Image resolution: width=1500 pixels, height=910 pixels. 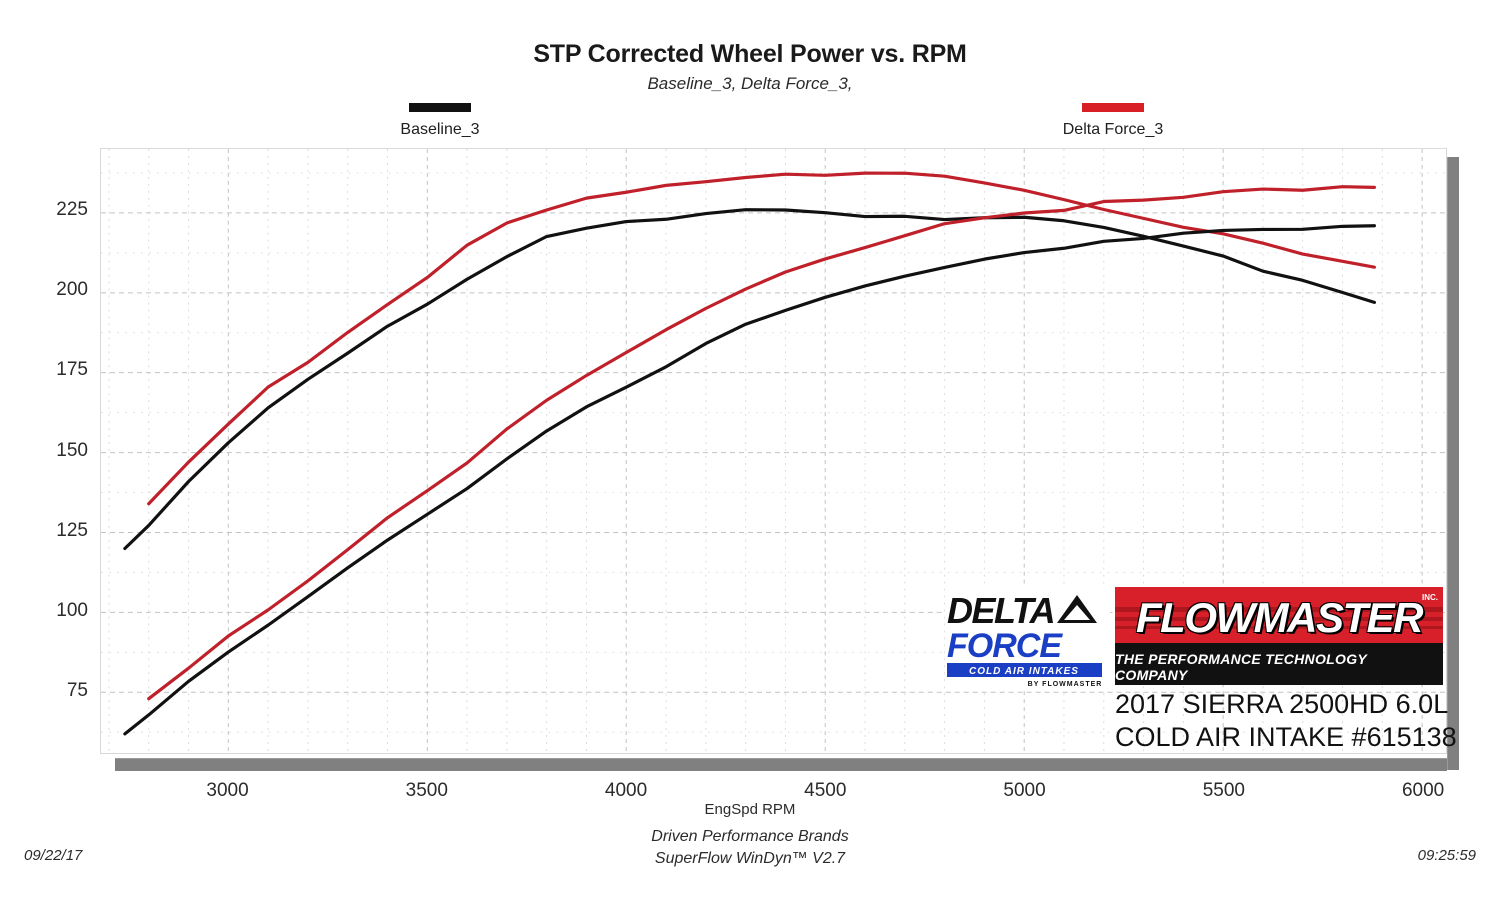 I want to click on by-flowmaster-byline: BY FLOWMASTER, so click(x=1065, y=684).